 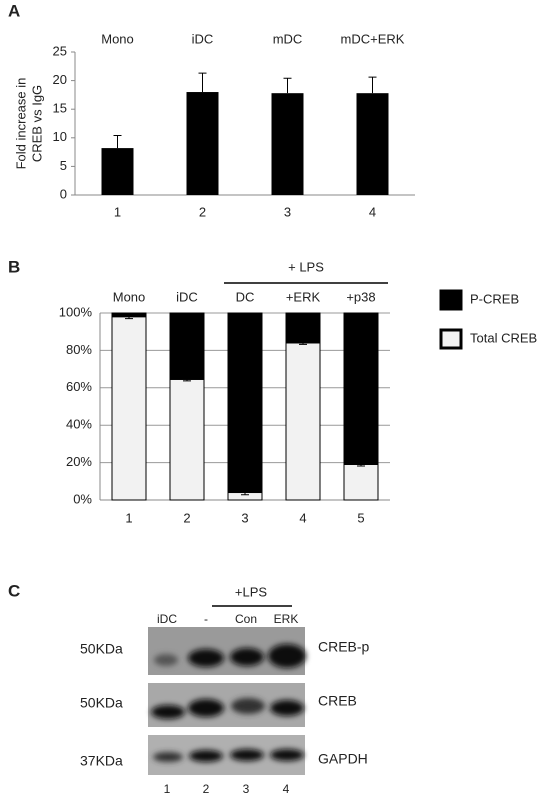 I want to click on group-label: mDC+ERK, so click(x=373, y=38).